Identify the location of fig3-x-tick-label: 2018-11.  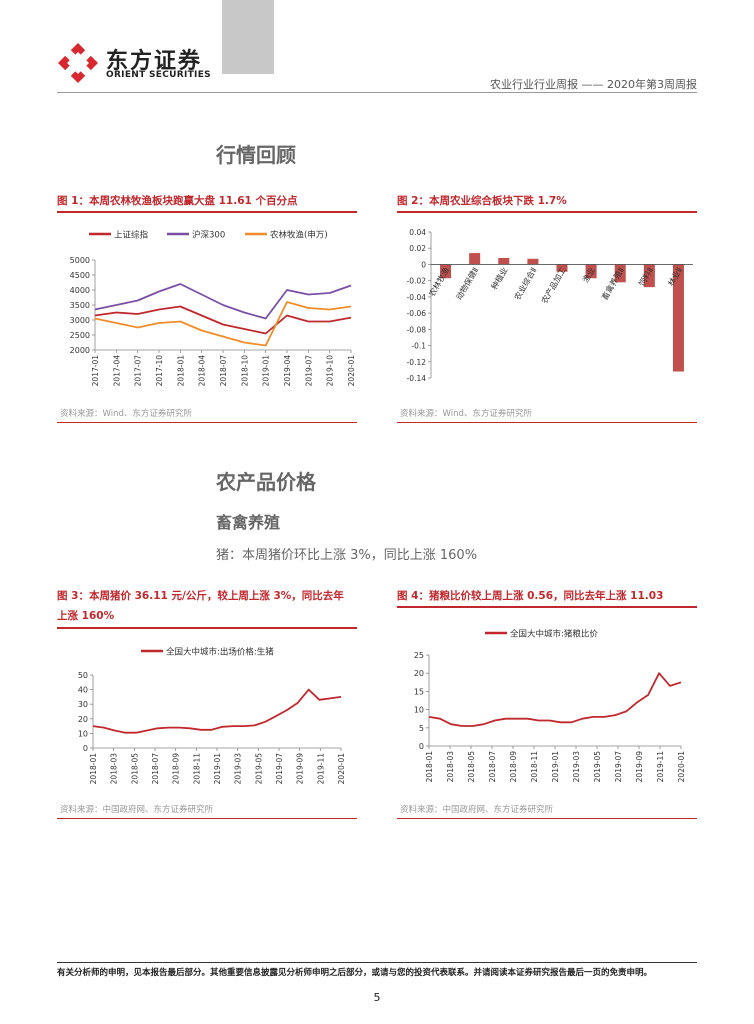
(196, 769).